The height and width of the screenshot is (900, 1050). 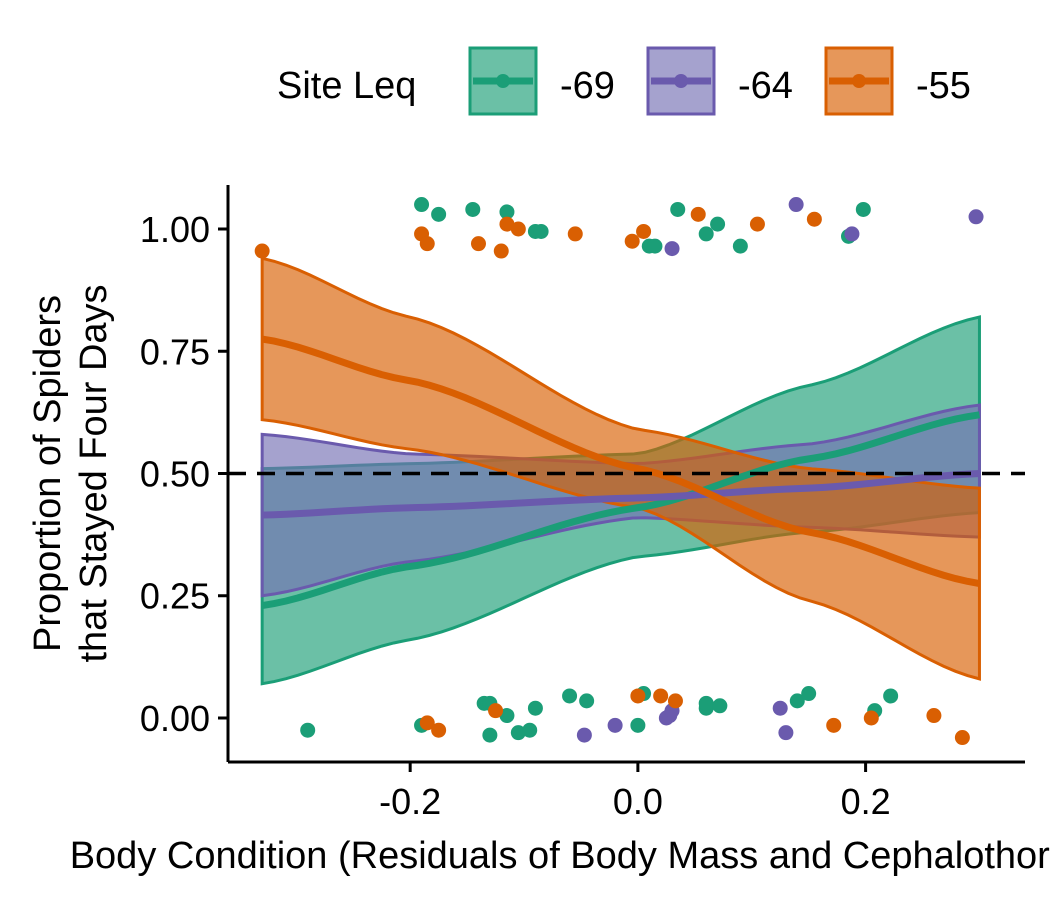 I want to click on data-point--69-20, so click(x=518, y=733).